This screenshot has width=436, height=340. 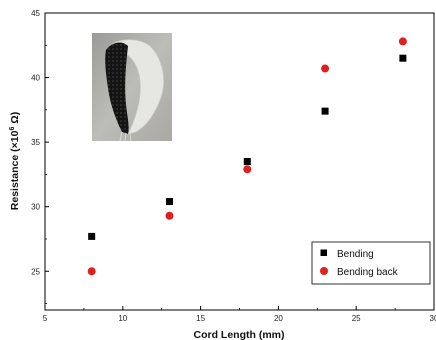 I want to click on y-axis-title-superscript: 6, so click(x=12, y=129).